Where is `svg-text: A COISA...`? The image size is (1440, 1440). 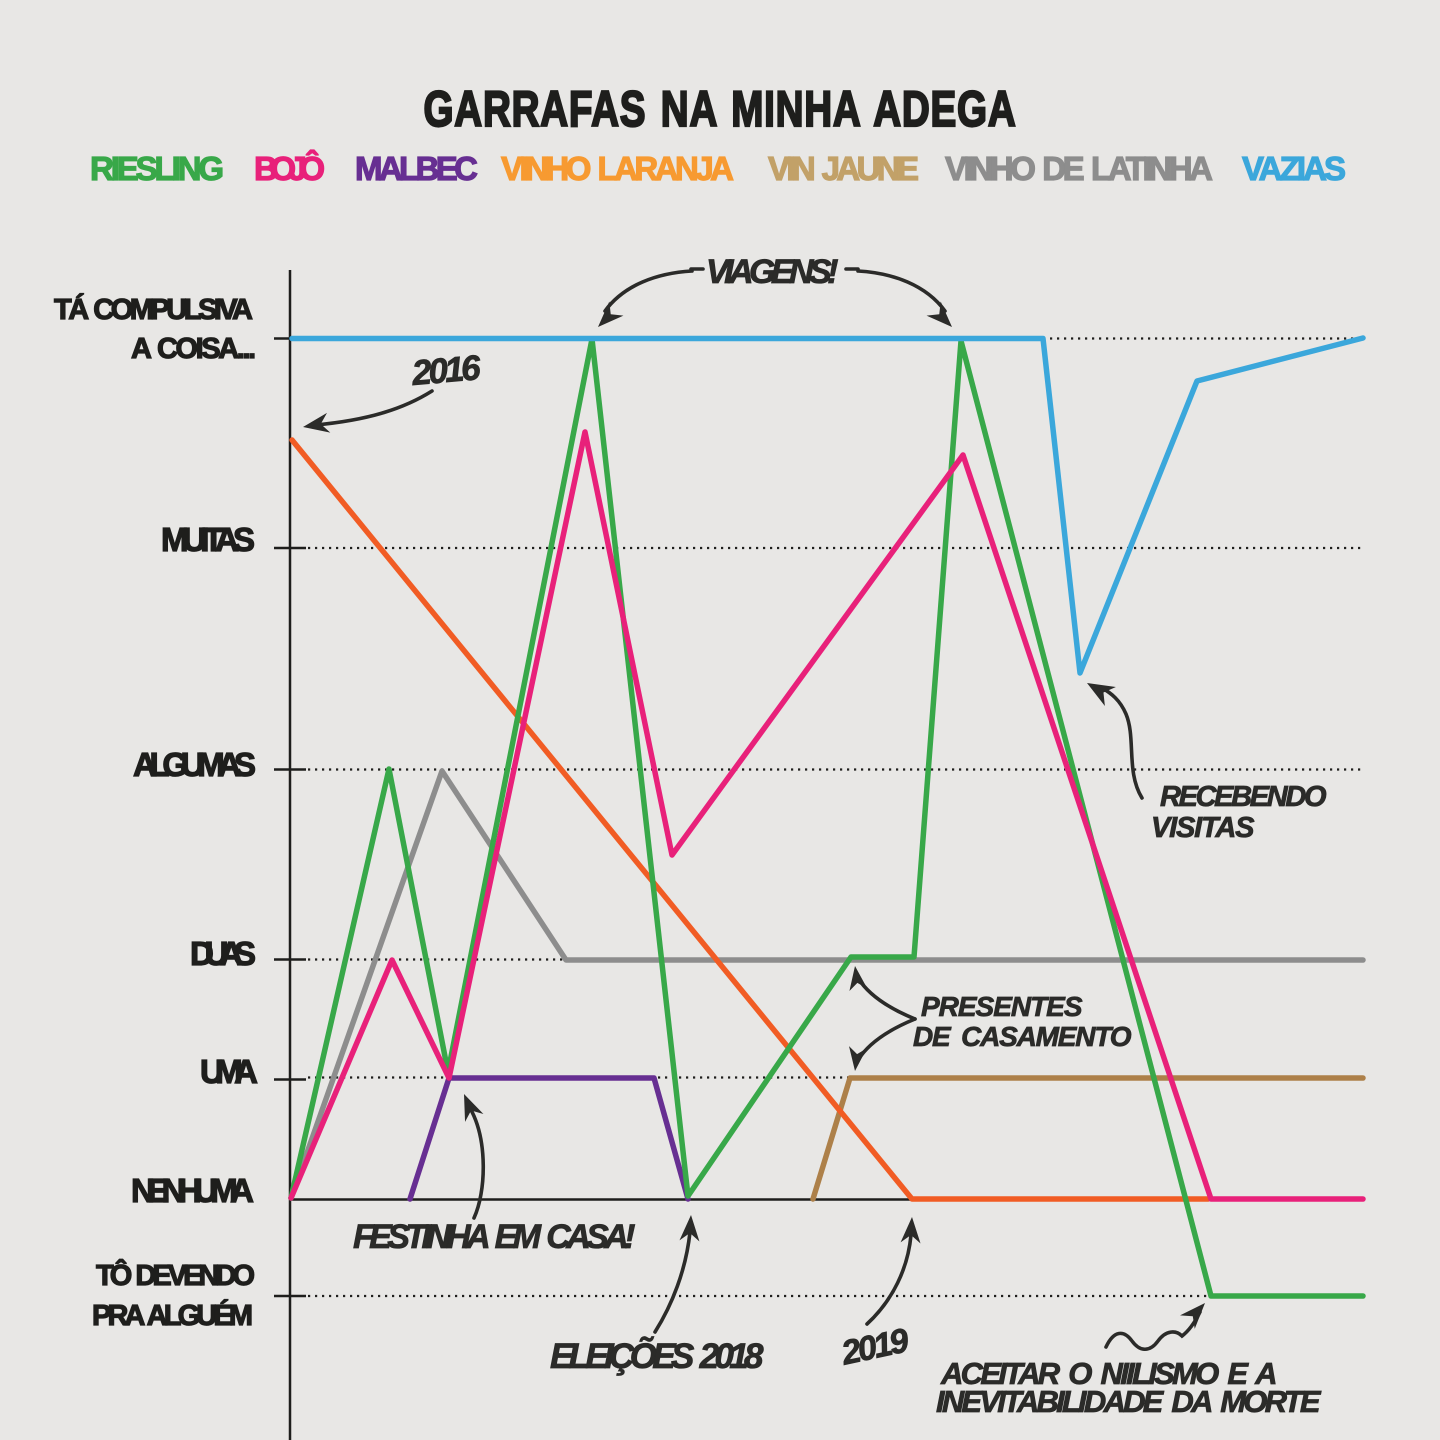 svg-text: A COISA... is located at coordinates (194, 349).